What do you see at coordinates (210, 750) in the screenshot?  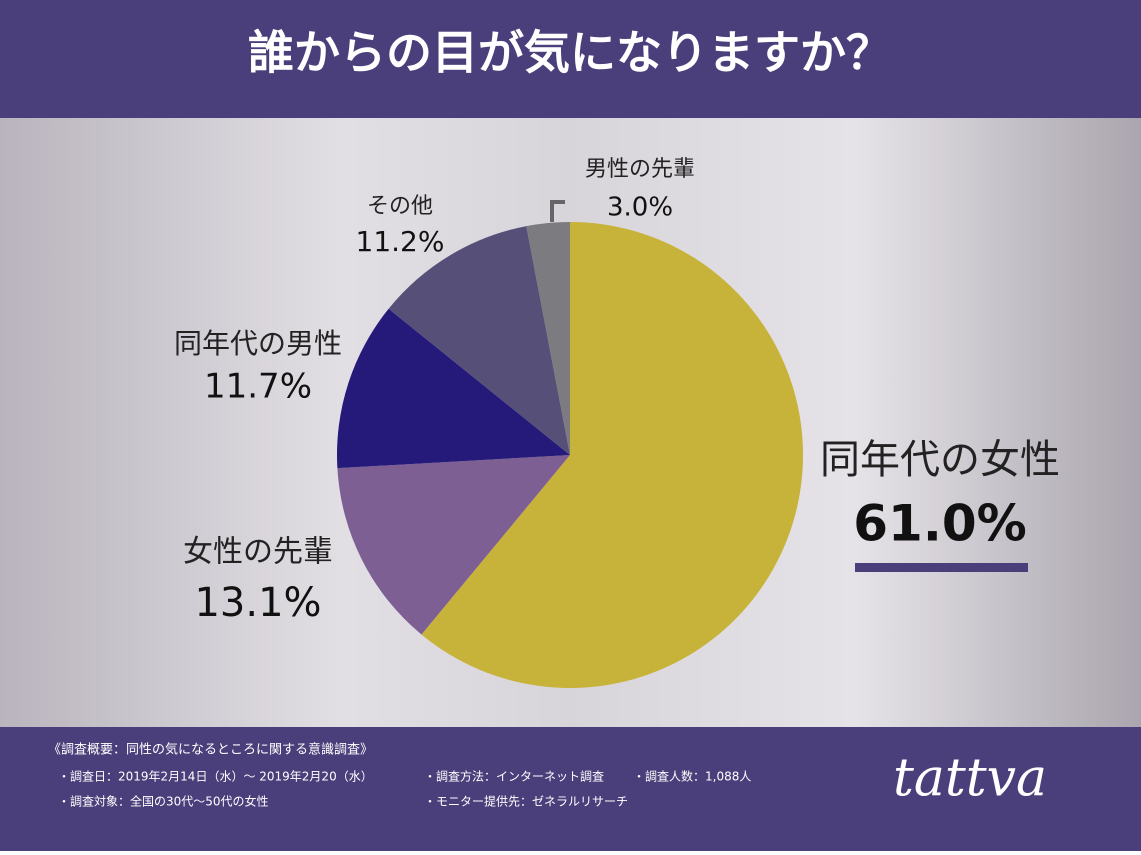 I see `survey-title: 《調査概要：同性の気になるところに関する意識調査》` at bounding box center [210, 750].